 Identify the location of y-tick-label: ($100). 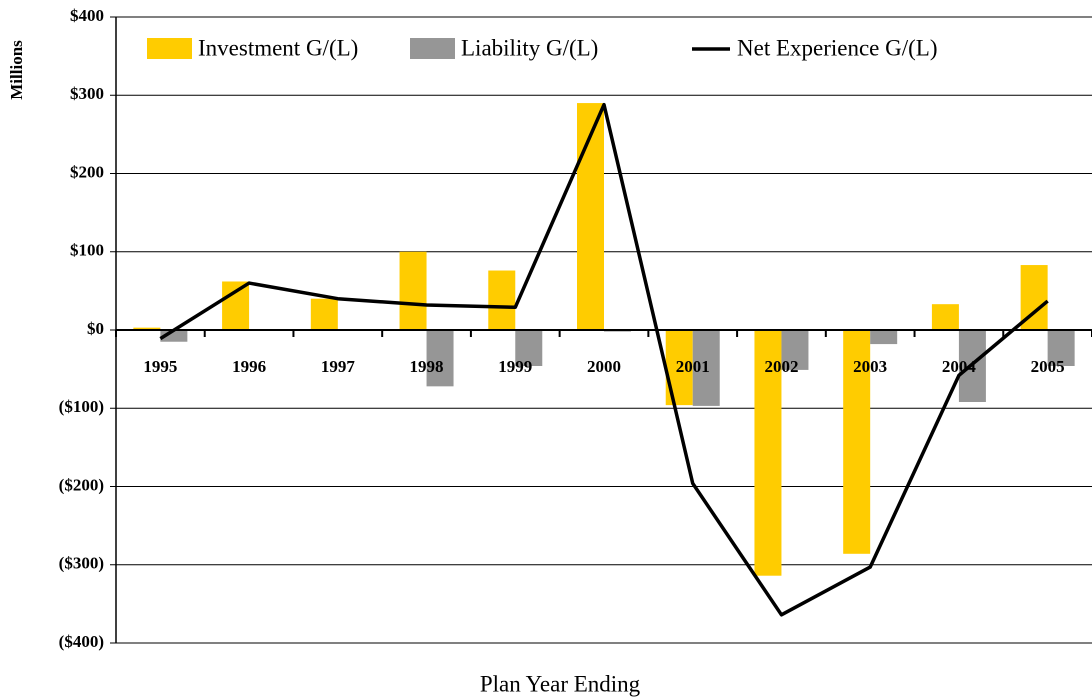
(81, 406).